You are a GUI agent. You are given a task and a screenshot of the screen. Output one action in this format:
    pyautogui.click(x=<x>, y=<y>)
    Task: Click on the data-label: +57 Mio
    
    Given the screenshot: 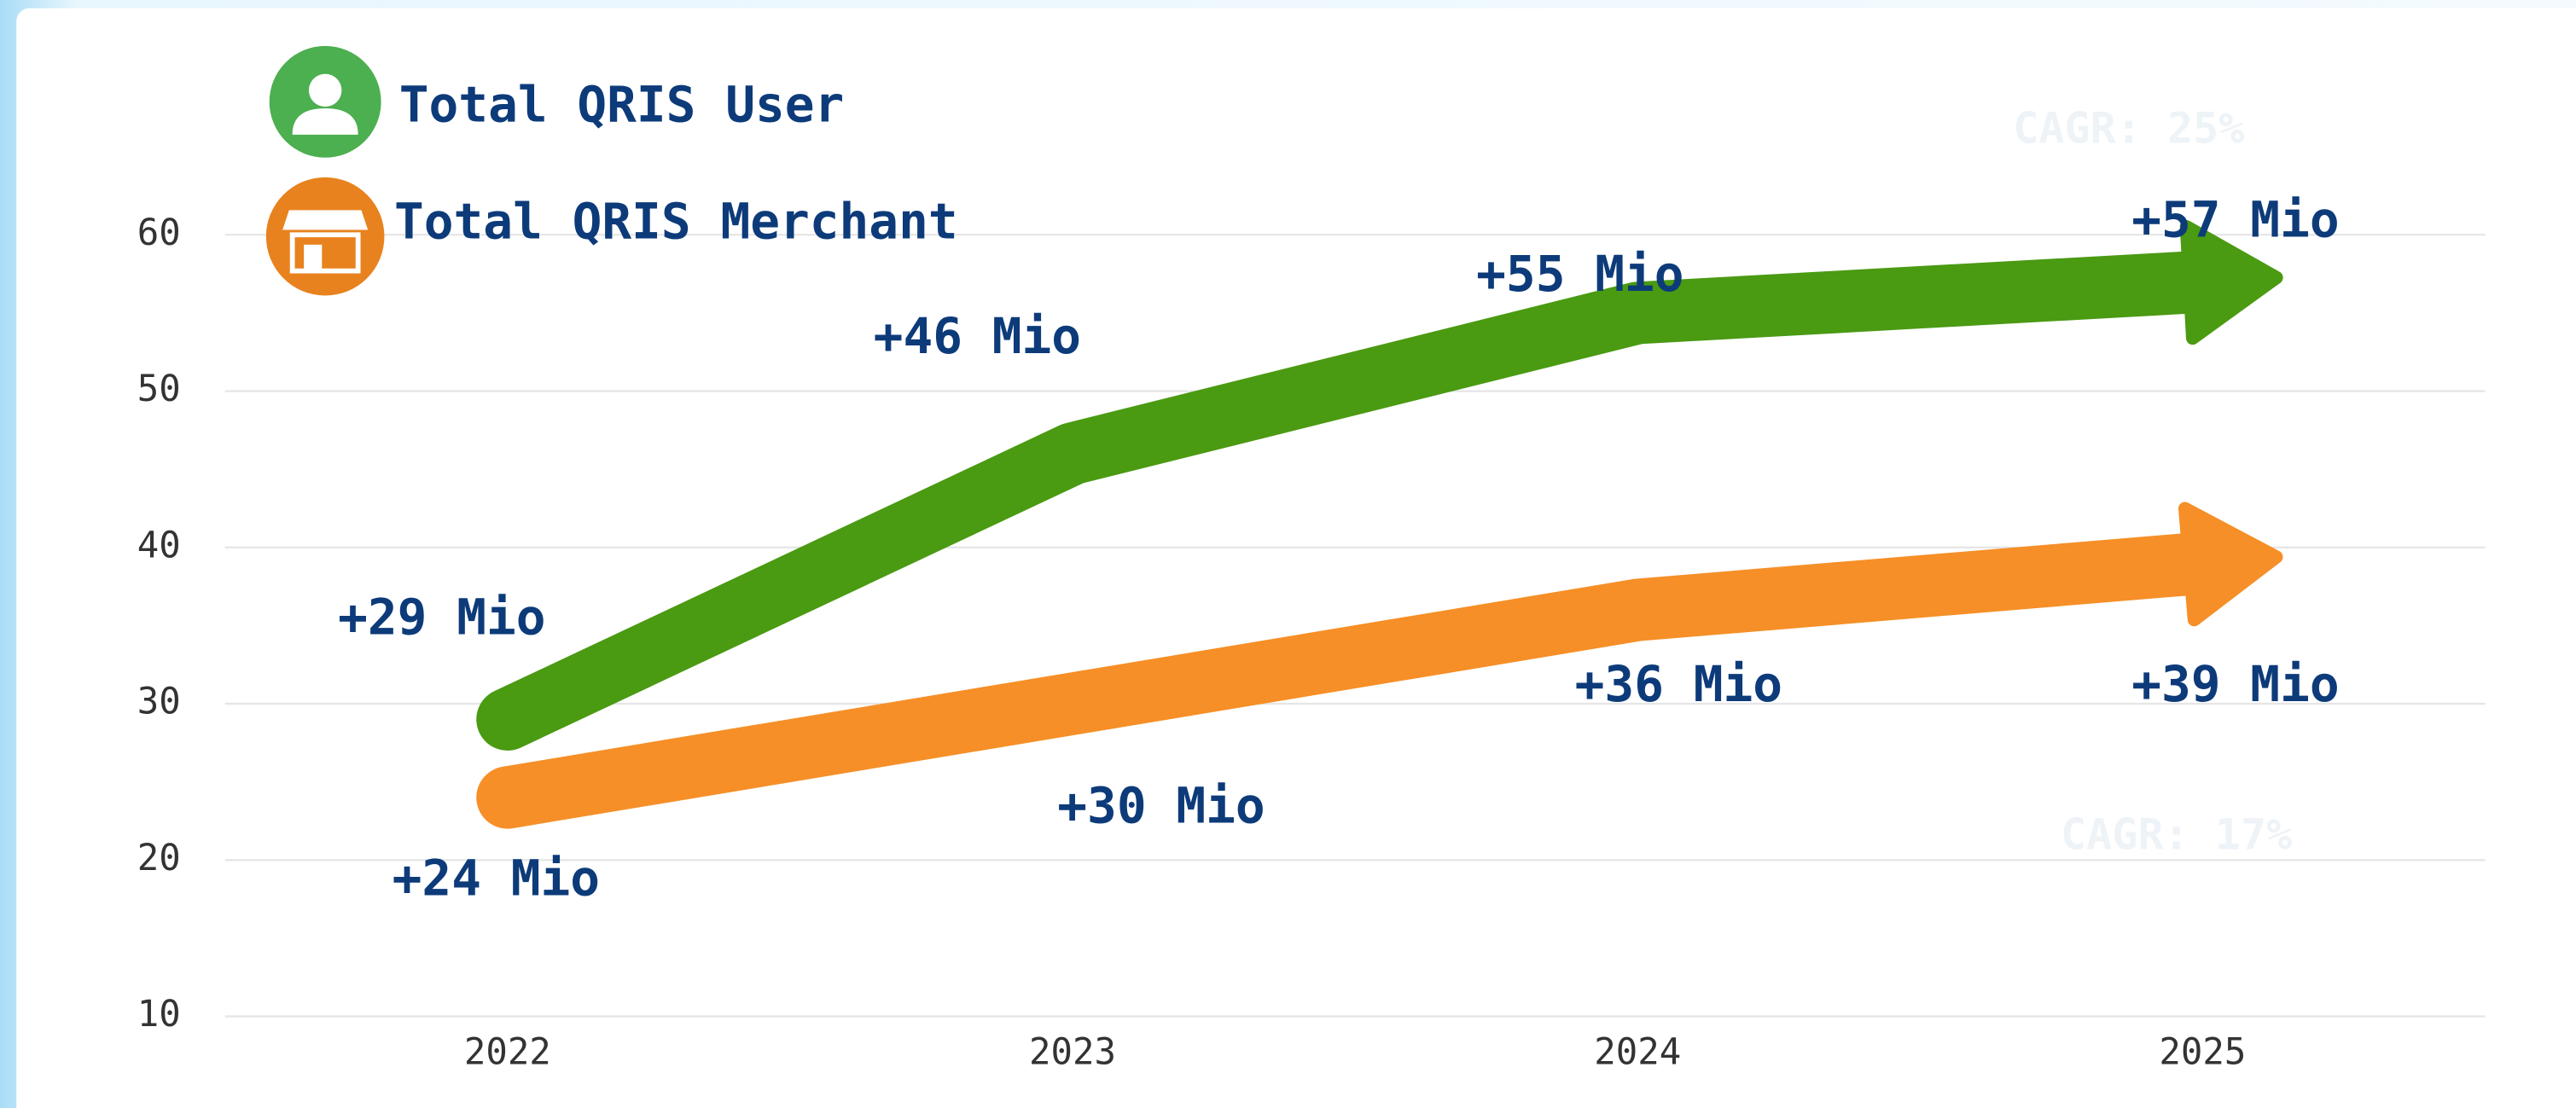 What is the action you would take?
    pyautogui.click(x=2235, y=219)
    